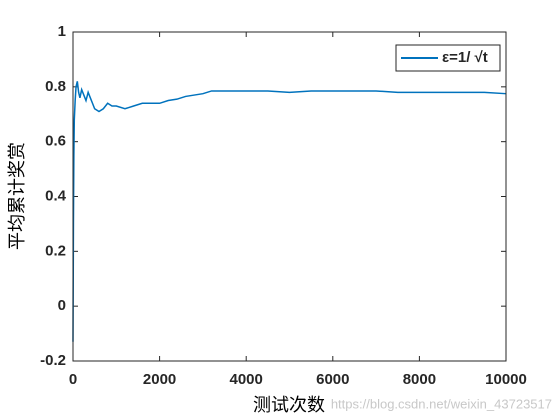  What do you see at coordinates (55, 250) in the screenshot?
I see `y-tick-label: 0.2` at bounding box center [55, 250].